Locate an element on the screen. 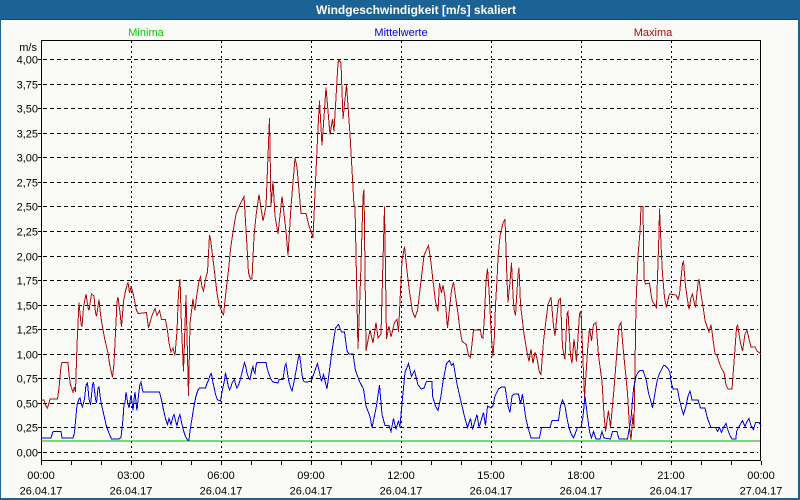  svg-text: 0,00 is located at coordinates (27, 454).